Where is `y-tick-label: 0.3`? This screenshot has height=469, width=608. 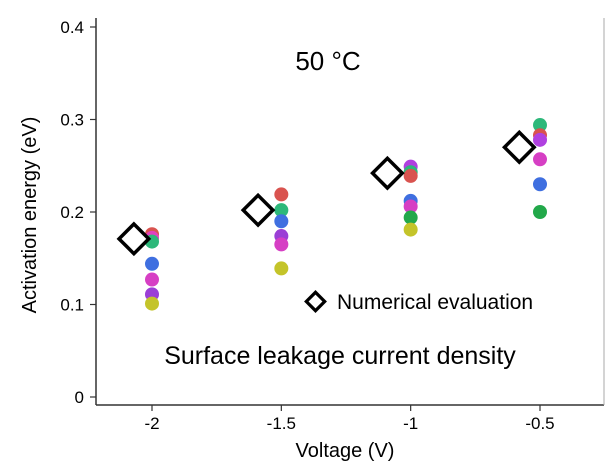
y-tick-label: 0.3 is located at coordinates (72, 120).